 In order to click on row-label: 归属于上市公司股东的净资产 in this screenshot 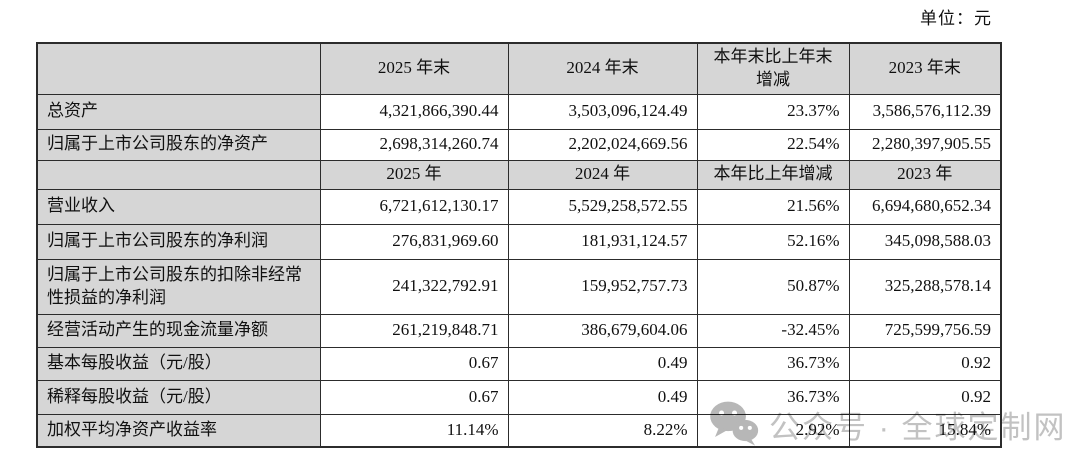, I will do `click(178, 144)`.